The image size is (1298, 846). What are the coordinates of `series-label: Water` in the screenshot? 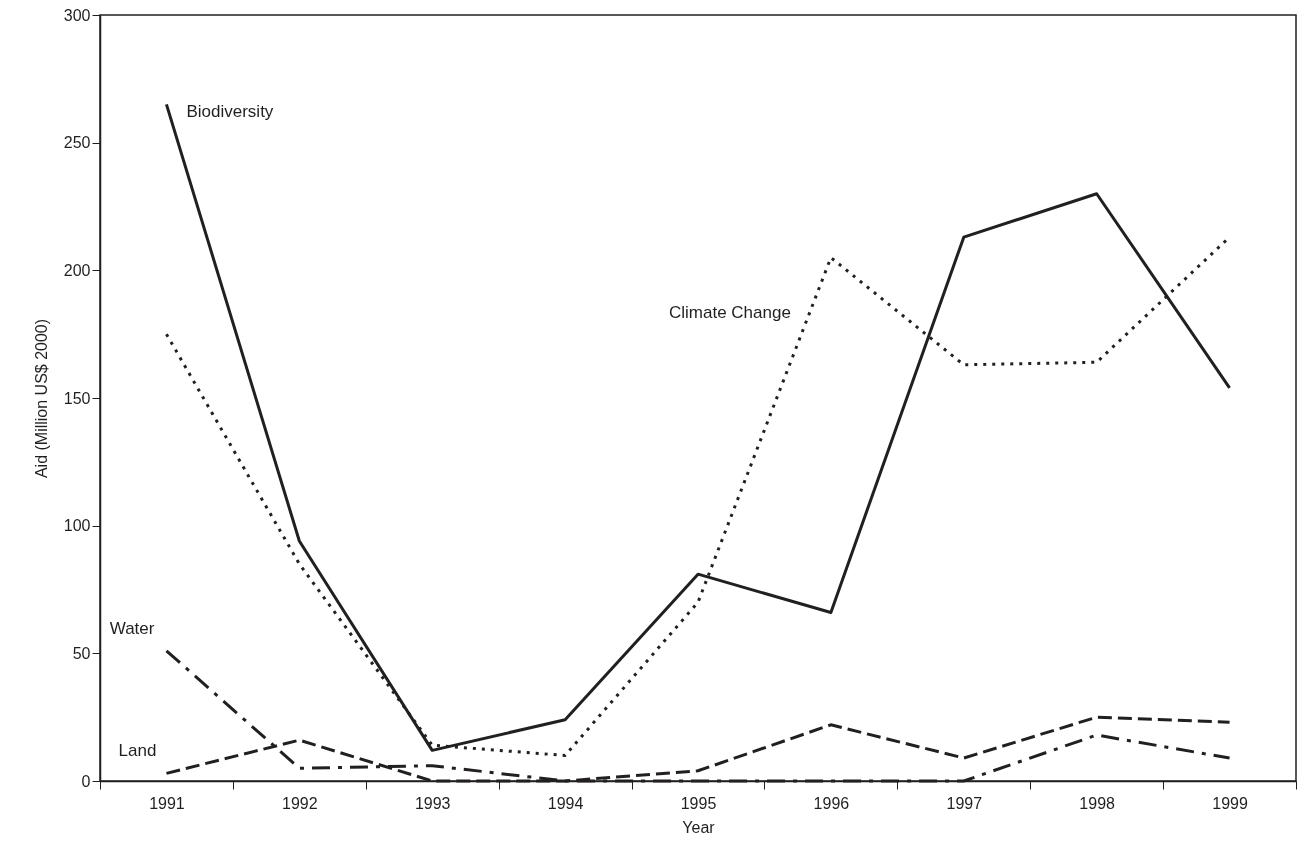 It's located at (132, 628).